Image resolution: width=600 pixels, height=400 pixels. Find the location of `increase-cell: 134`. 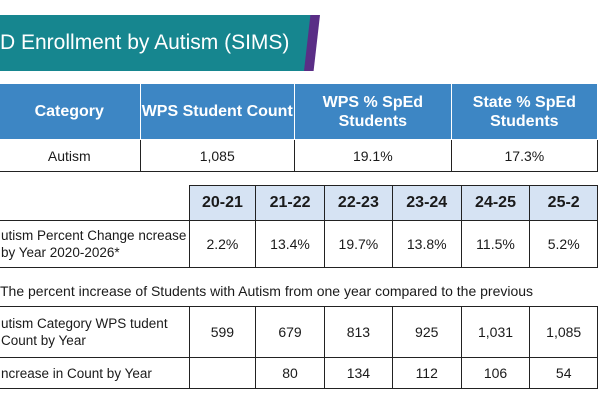

increase-cell: 134 is located at coordinates (358, 373).